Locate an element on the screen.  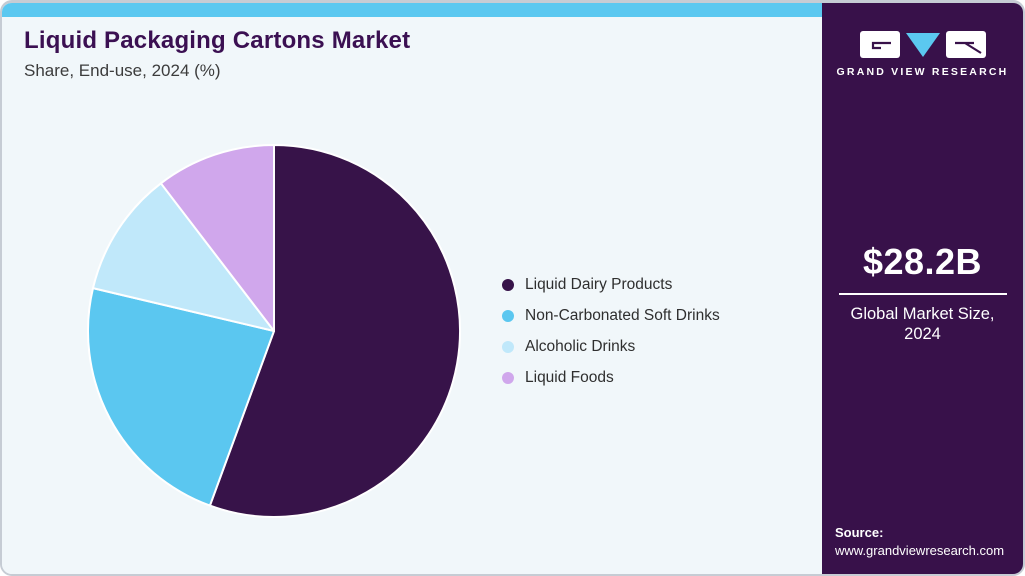
source-label: Source: is located at coordinates (859, 532).